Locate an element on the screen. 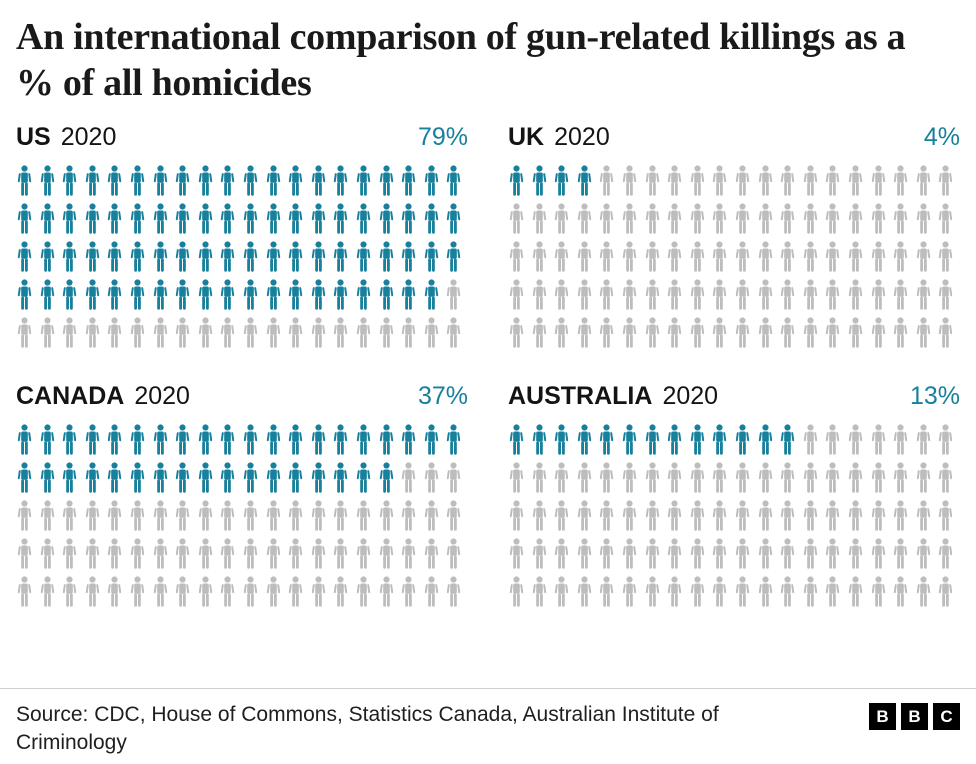 Image resolution: width=976 pixels, height=764 pixels. panel-header: AUSTRALIA 2020 13% is located at coordinates (734, 396).